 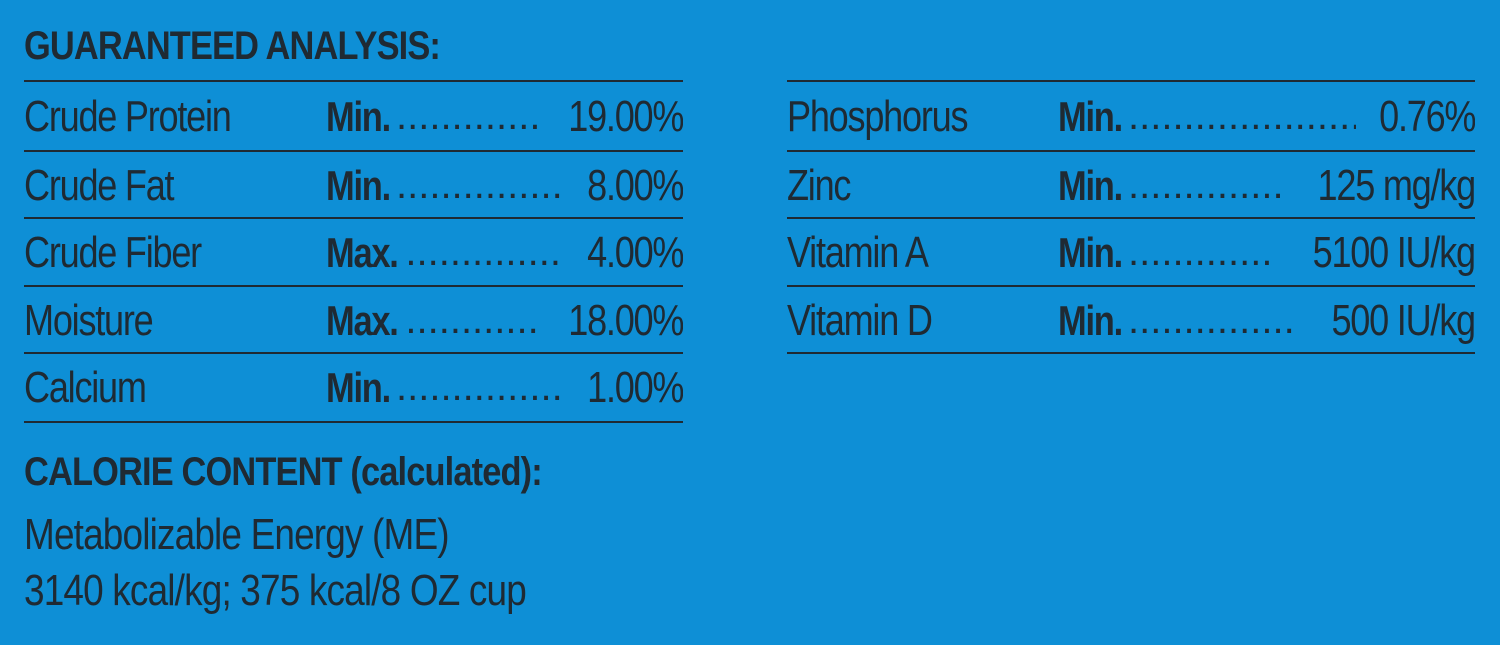 What do you see at coordinates (858, 252) in the screenshot?
I see `nutrient-name: Vitamin A` at bounding box center [858, 252].